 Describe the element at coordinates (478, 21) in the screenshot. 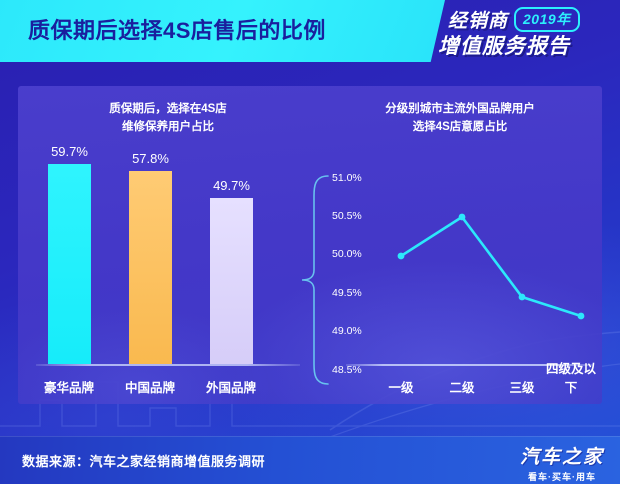

I see `badge-brand-label: 经销商` at that location.